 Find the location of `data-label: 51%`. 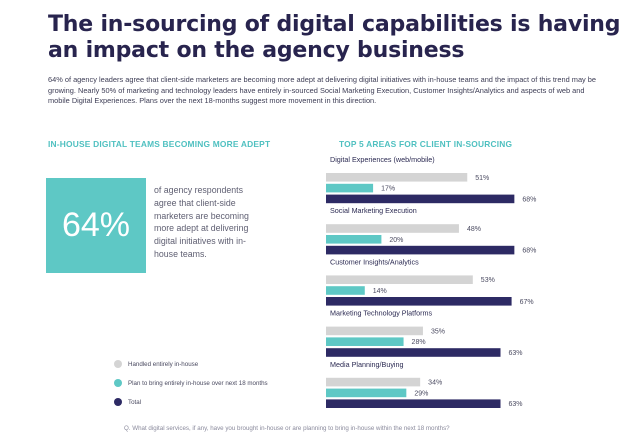

data-label: 51% is located at coordinates (482, 178).